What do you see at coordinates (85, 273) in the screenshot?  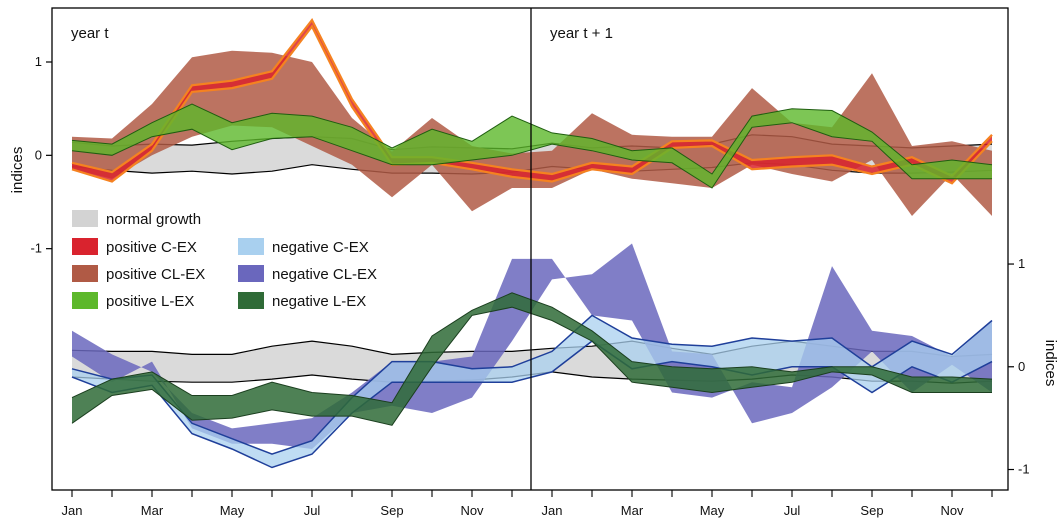 I see `legend-swatch-pos_cl` at bounding box center [85, 273].